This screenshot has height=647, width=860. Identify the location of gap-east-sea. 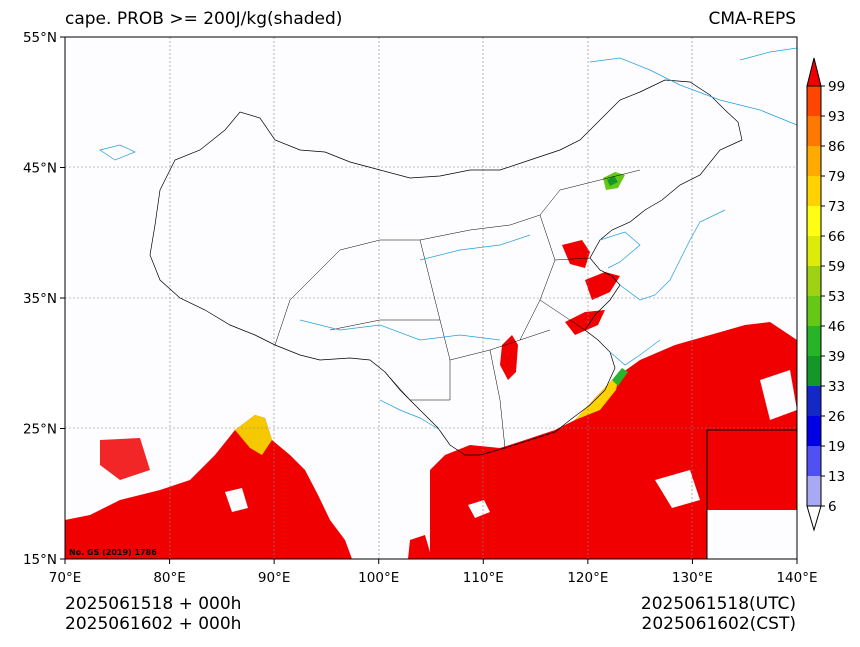
(677, 489).